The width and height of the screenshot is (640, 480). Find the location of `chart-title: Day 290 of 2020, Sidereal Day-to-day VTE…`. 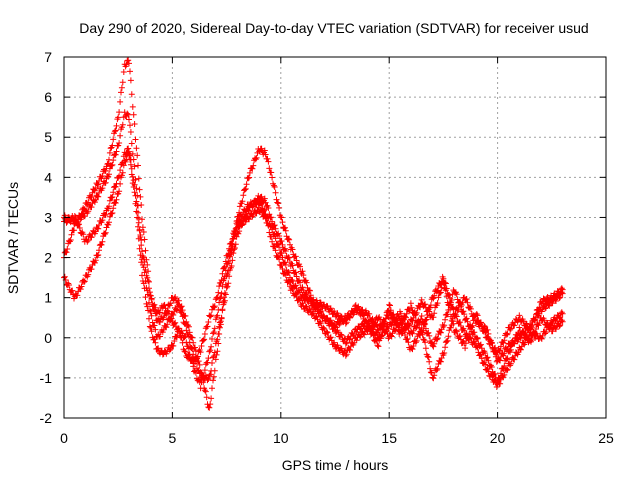

chart-title: Day 290 of 2020, Sidereal Day-to-day VTE… is located at coordinates (333, 28).